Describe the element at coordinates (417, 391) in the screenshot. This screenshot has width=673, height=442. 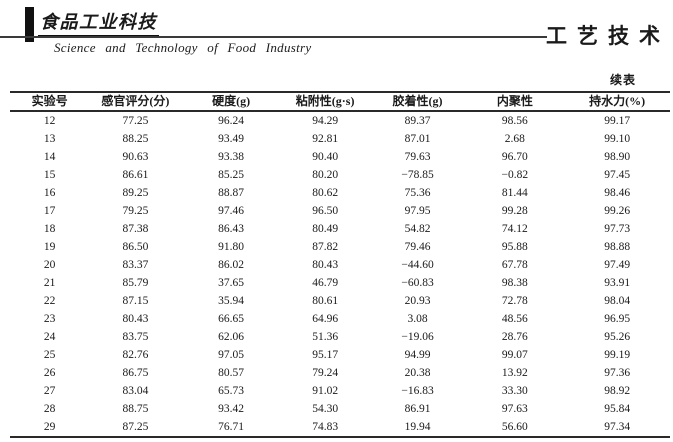
I see `table-cell: −16.83` at that location.